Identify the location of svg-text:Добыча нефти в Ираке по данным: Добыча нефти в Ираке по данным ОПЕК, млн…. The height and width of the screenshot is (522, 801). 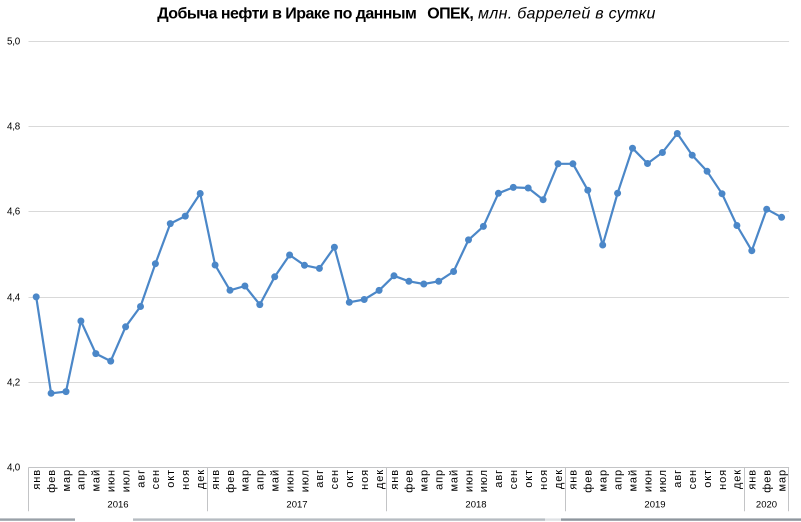
(406, 14).